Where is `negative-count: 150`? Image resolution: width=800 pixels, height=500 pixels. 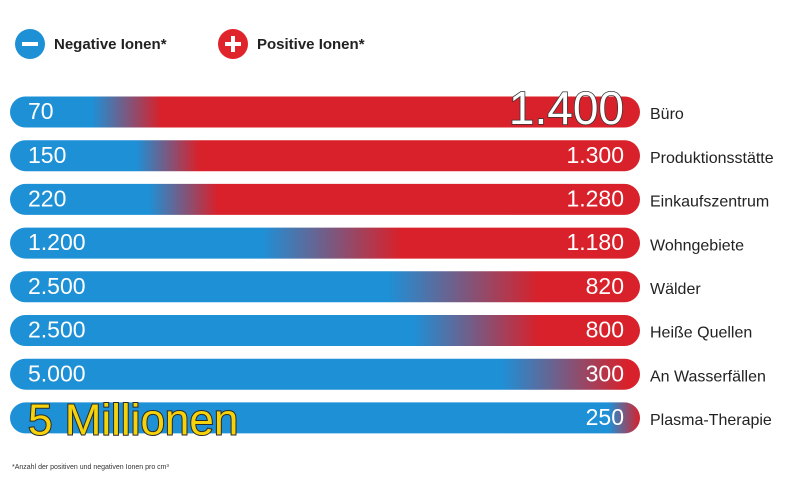
negative-count: 150 is located at coordinates (47, 155).